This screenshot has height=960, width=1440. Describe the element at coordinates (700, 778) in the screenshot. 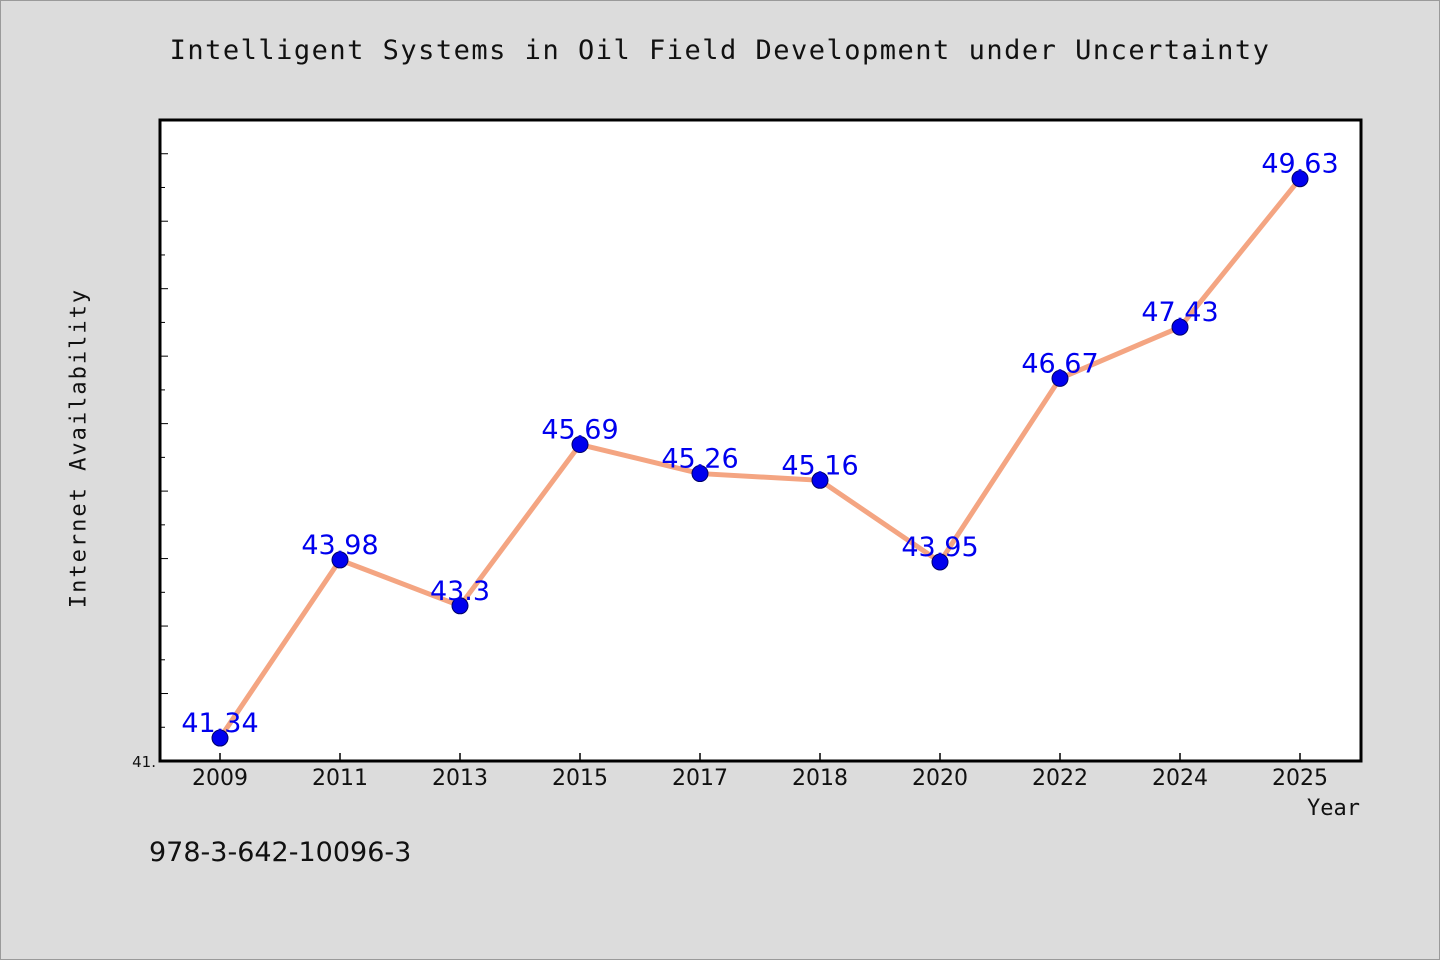

I see `x-tick-label: 2017` at that location.